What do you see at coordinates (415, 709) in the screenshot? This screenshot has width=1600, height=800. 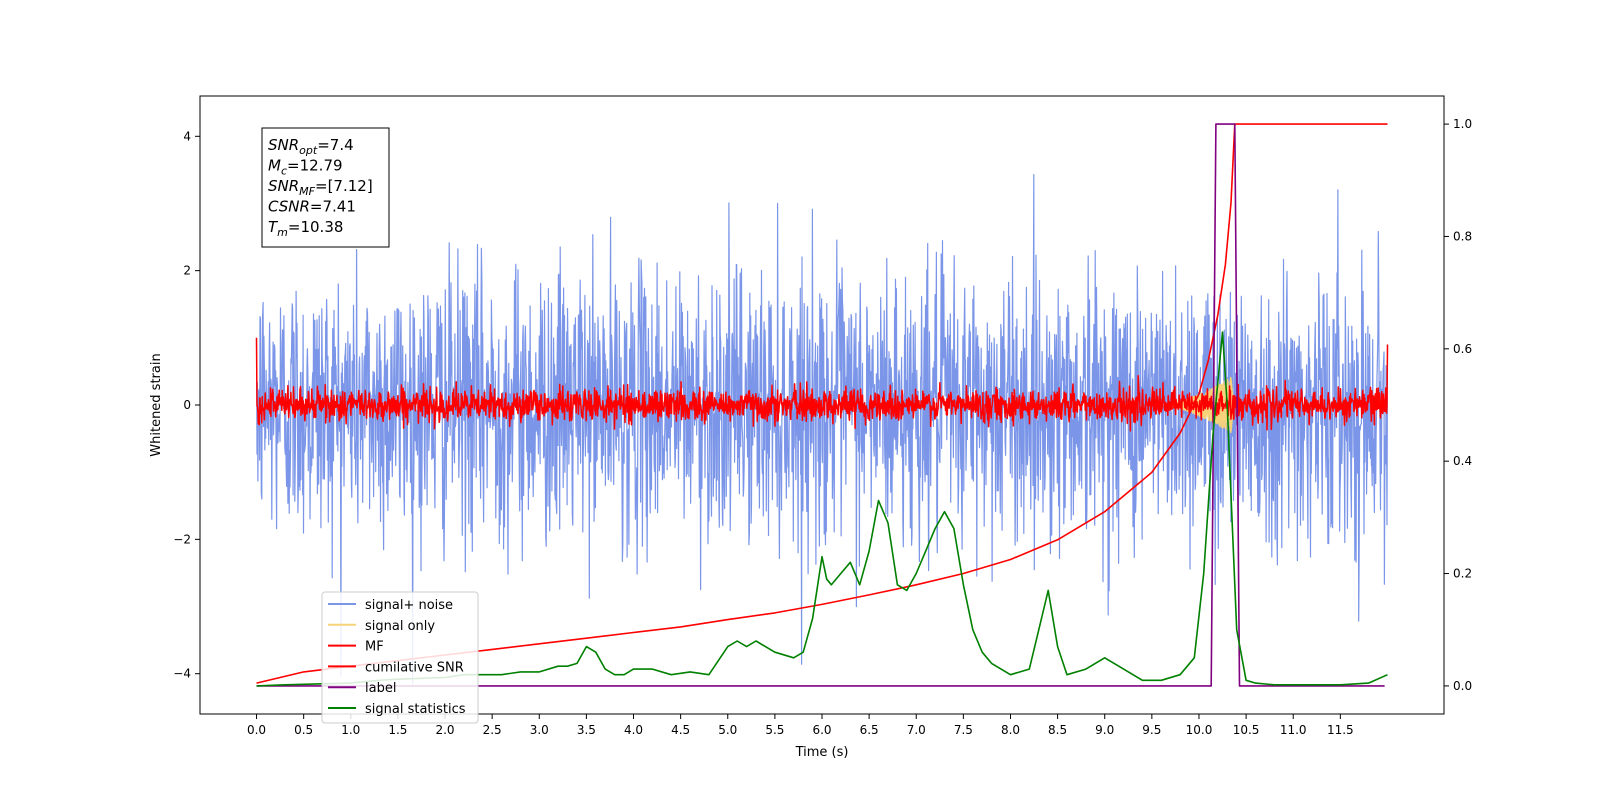 I see `legend-entry-label: signal statistics` at bounding box center [415, 709].